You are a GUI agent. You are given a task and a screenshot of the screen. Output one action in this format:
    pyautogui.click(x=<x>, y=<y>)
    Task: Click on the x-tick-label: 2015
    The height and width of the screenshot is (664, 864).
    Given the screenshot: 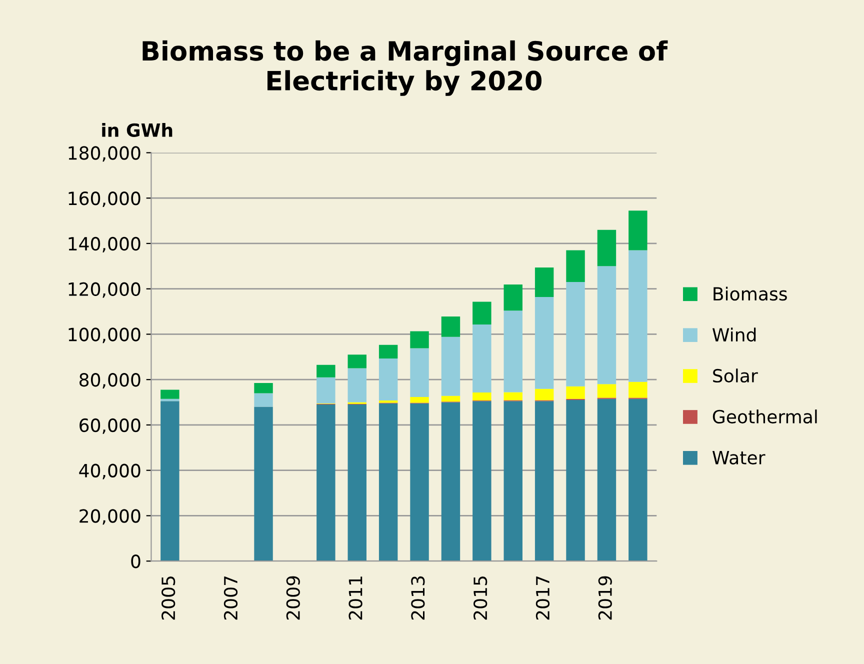 What is the action you would take?
    pyautogui.click(x=481, y=598)
    